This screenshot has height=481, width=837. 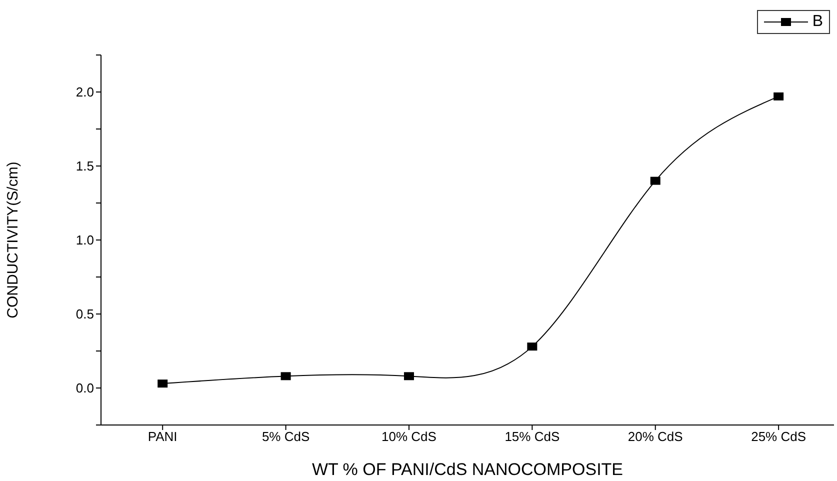 I want to click on x-tick-label: 5% CdS, so click(x=286, y=436).